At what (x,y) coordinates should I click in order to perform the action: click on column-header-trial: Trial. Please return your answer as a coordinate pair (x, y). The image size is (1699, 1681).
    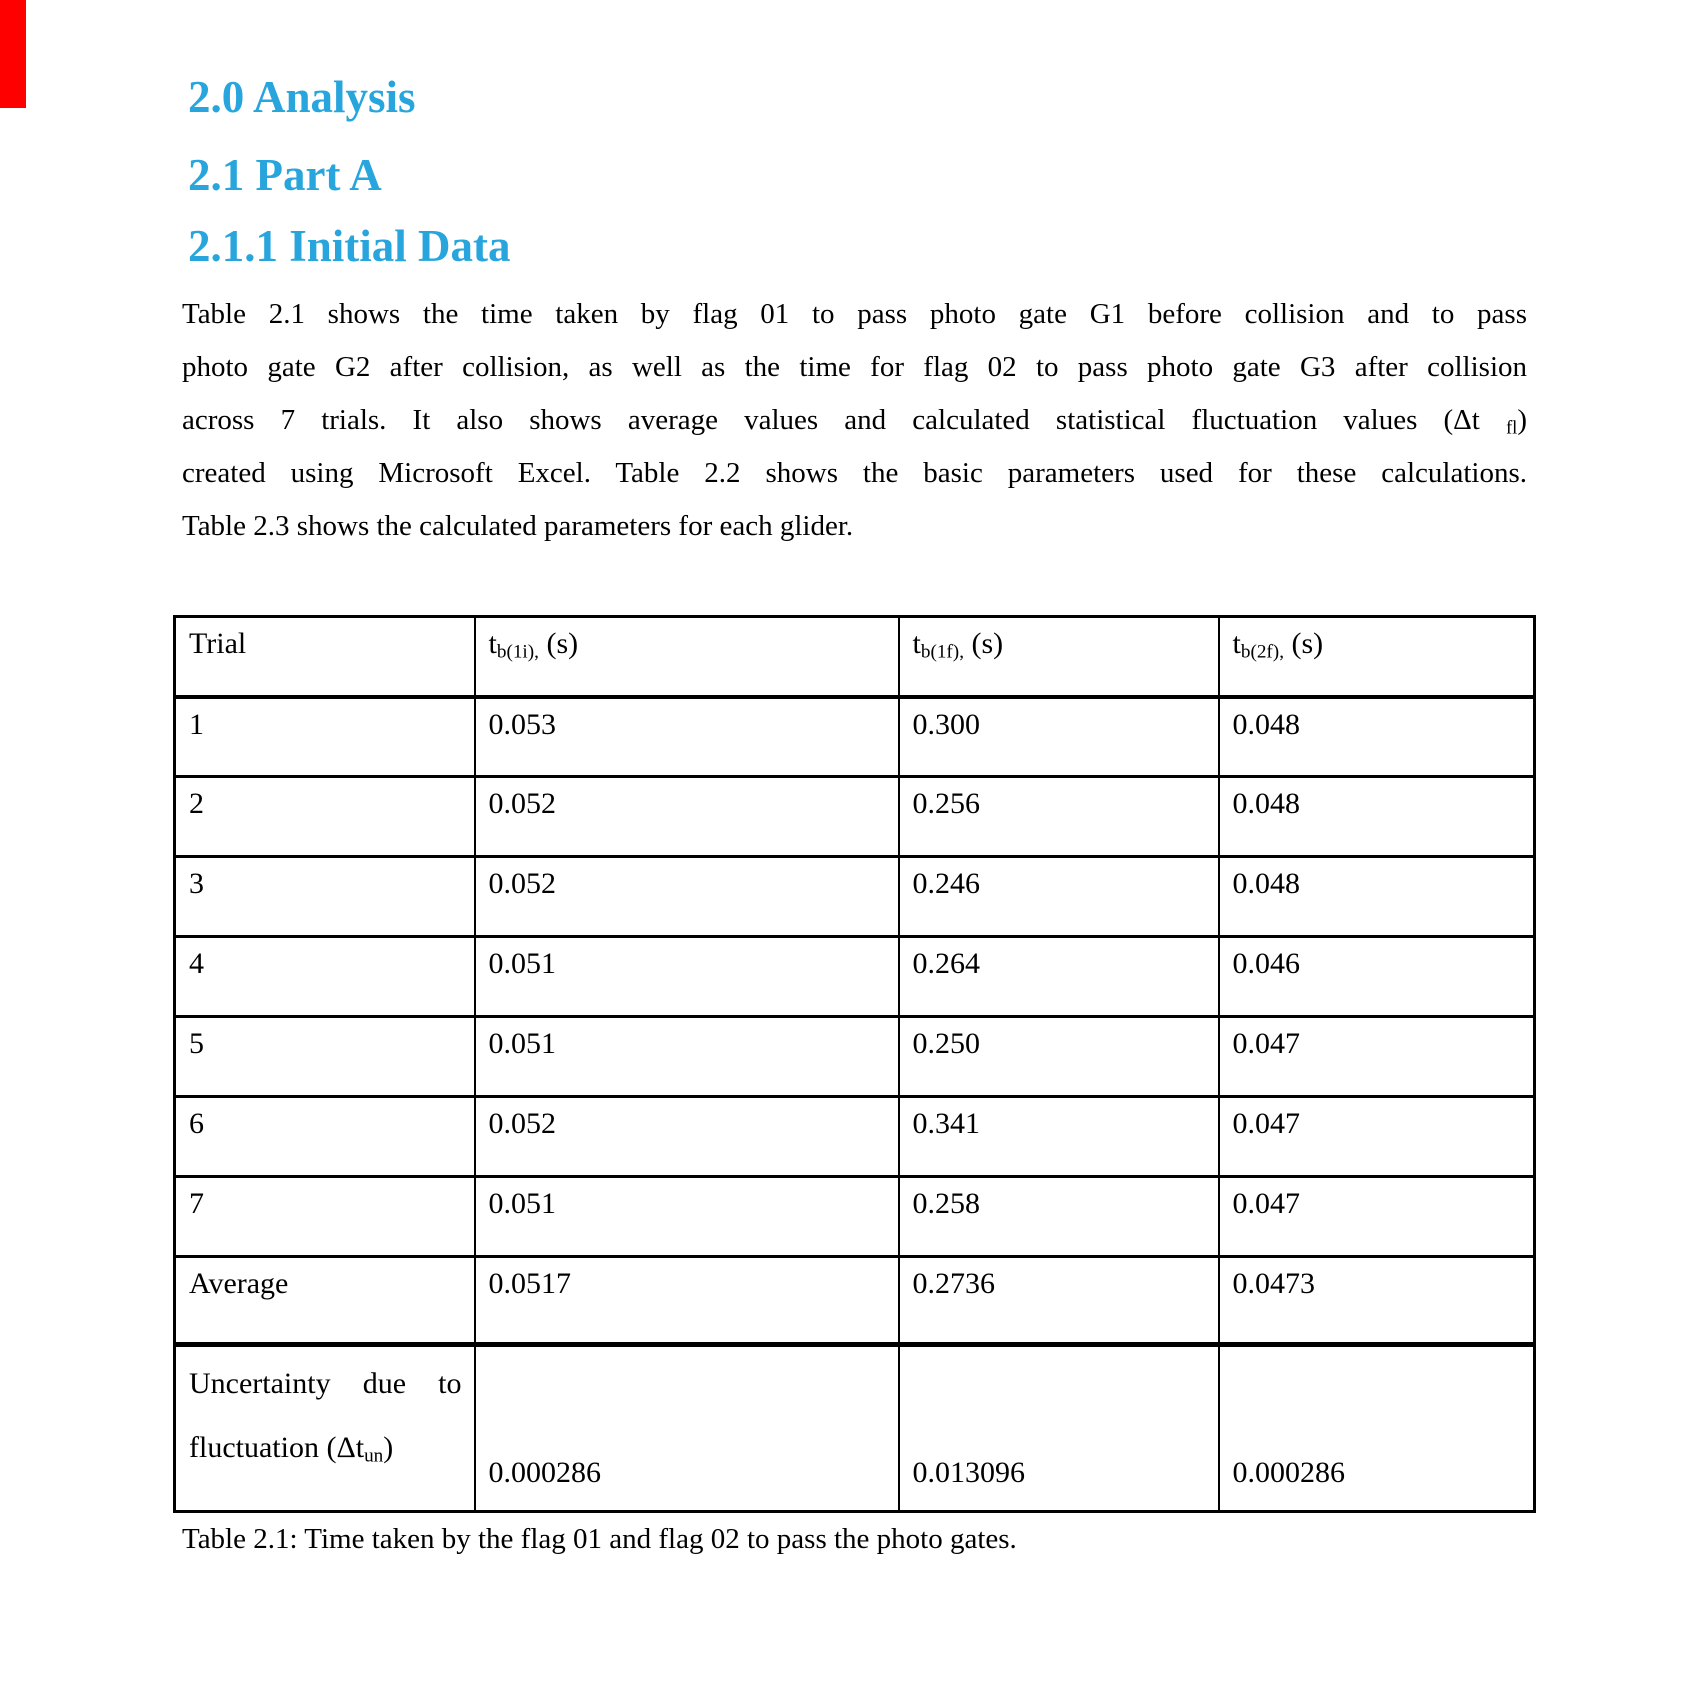
    Looking at the image, I should click on (324, 657).